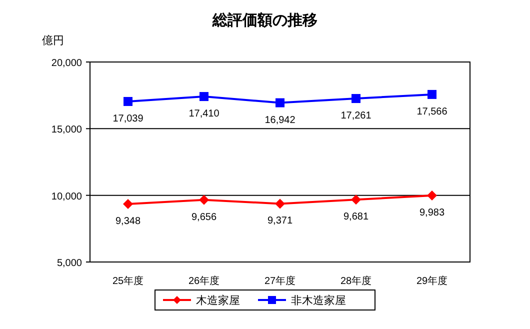 This screenshot has height=329, width=530. I want to click on x-tick-label: 29年度, so click(432, 281).